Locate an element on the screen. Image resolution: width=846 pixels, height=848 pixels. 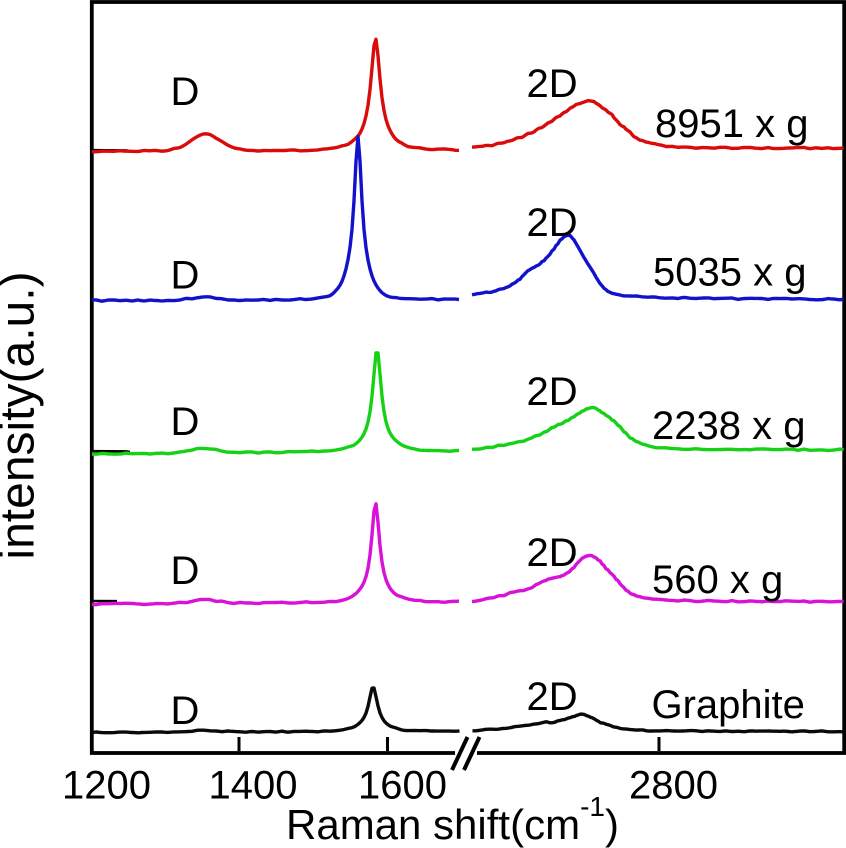
svg-text: 560 x g is located at coordinates (717, 580).